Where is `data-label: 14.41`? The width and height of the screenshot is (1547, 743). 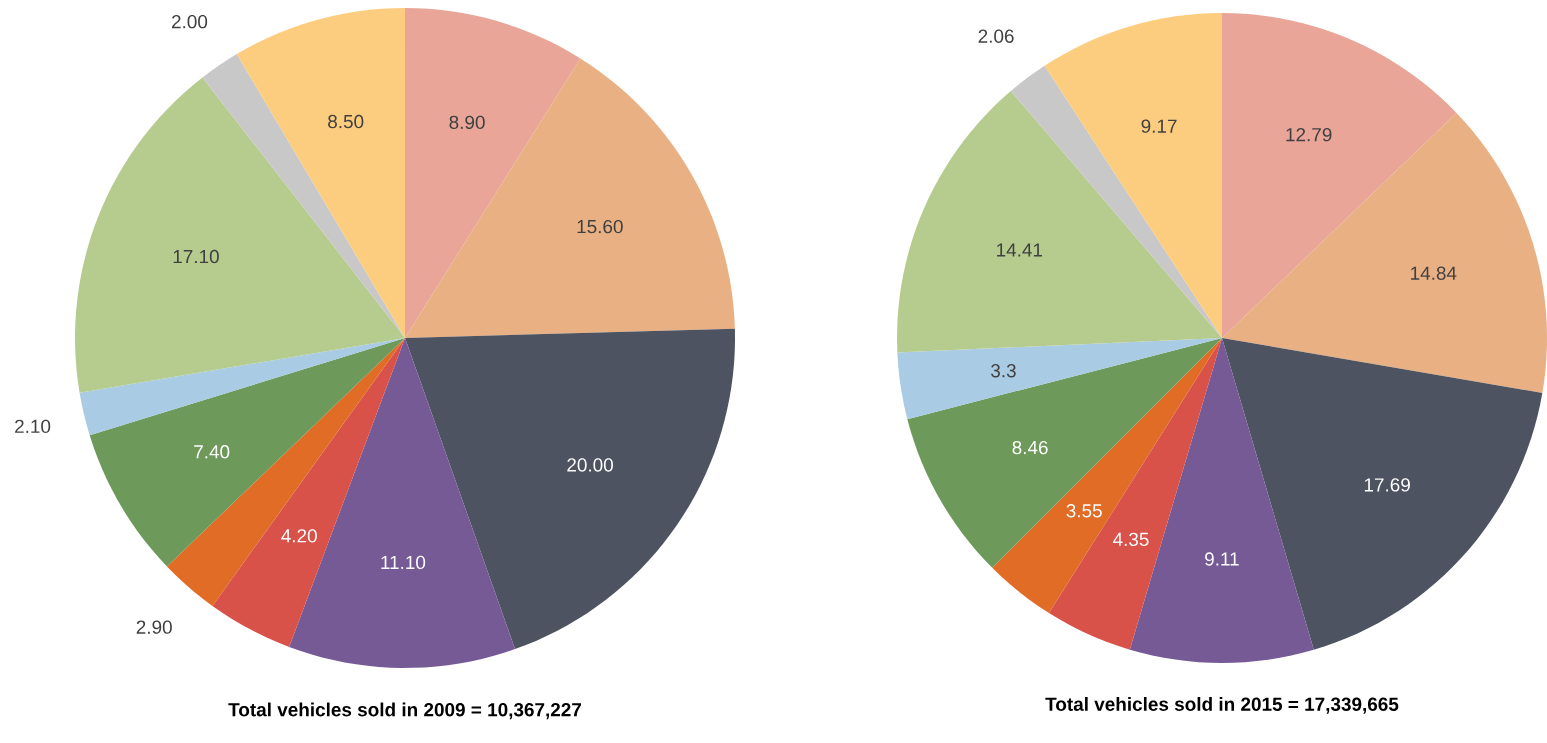
data-label: 14.41 is located at coordinates (1020, 250).